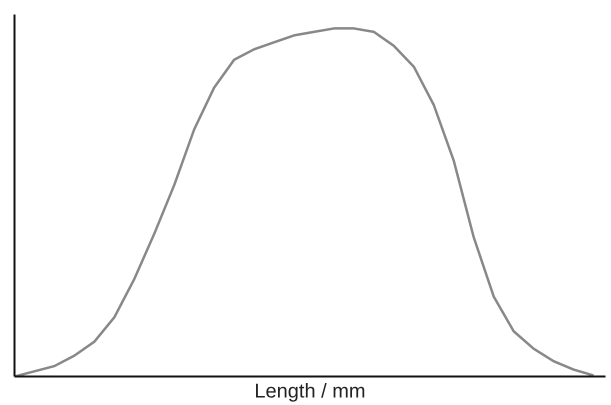 The height and width of the screenshot is (405, 611). I want to click on x-axis-title: Length / mm, so click(310, 391).